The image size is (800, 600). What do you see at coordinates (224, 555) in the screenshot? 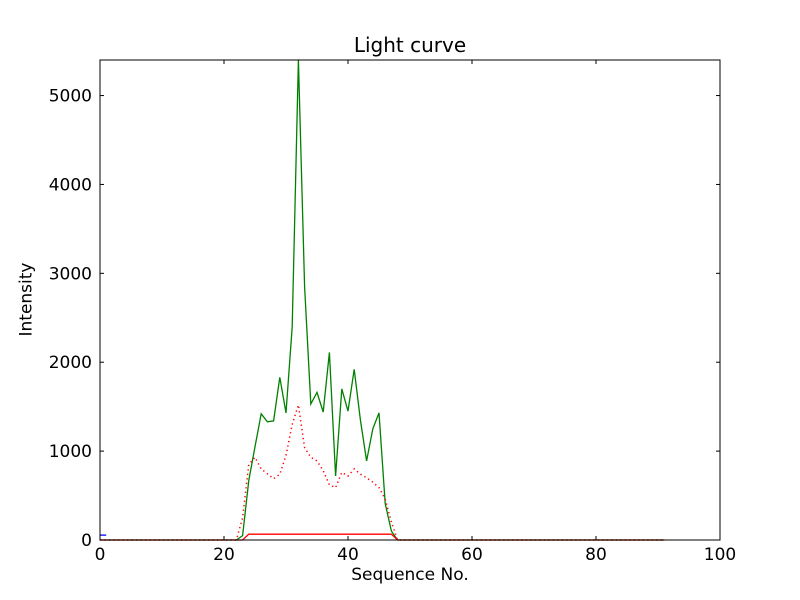
I see `x-tick-label: 20` at bounding box center [224, 555].